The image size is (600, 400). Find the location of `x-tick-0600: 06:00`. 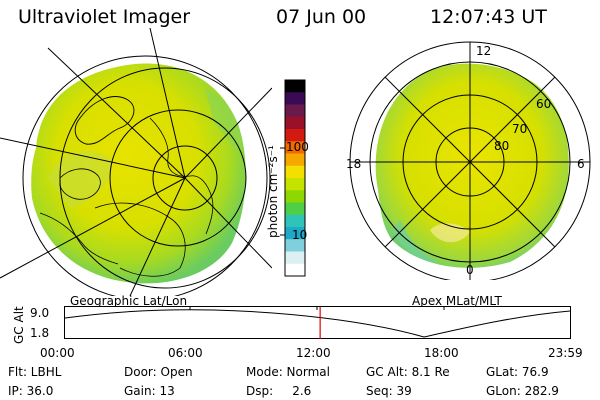

x-tick-0600: 06:00 is located at coordinates (185, 353).